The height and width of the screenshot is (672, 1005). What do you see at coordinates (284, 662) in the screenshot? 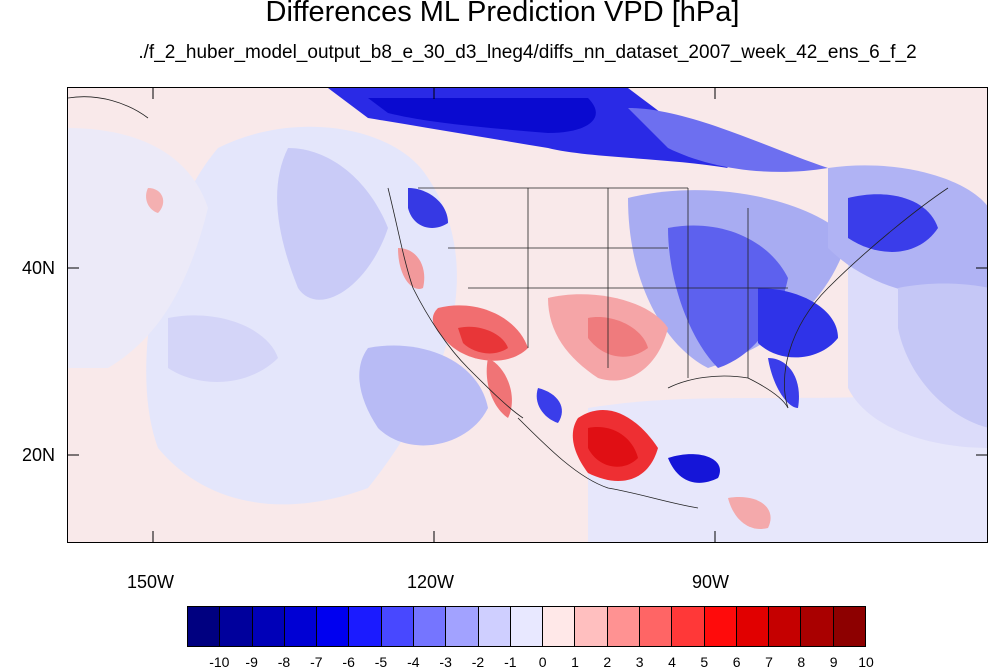
I see `colorbar-tick-label: -8` at bounding box center [284, 662].